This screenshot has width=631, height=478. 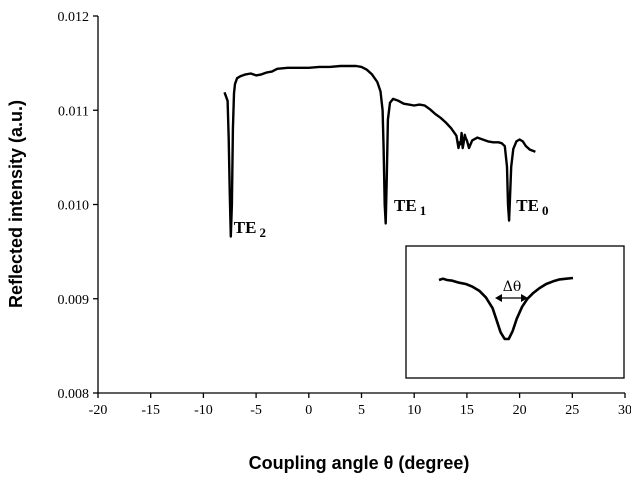 I want to click on x-tick-label: 25, so click(x=572, y=410).